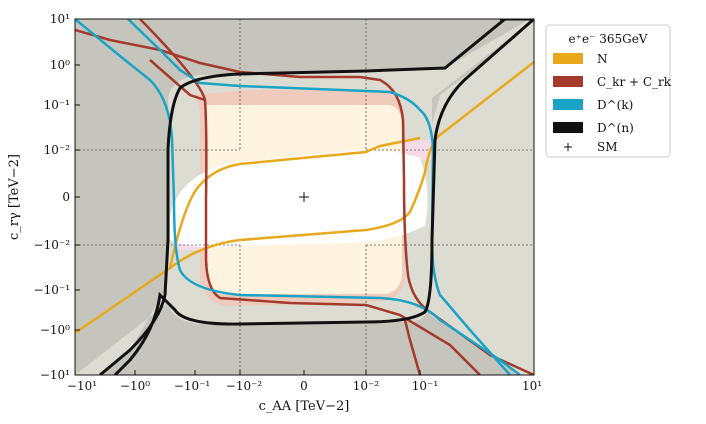  I want to click on legend-swatch-c, so click(568, 81).